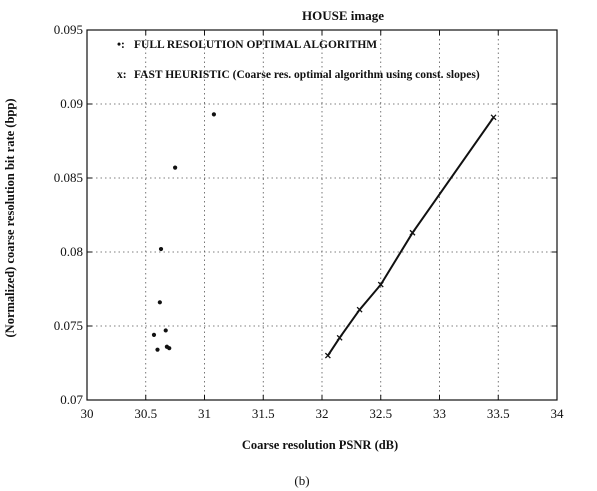 This screenshot has width=597, height=491. What do you see at coordinates (558, 413) in the screenshot?
I see `x-tick-label: 34` at bounding box center [558, 413].